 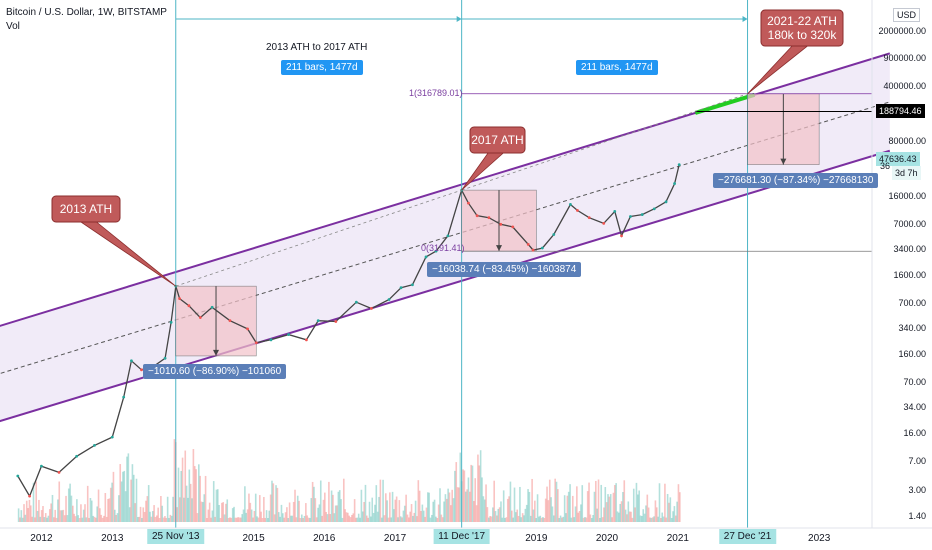 What do you see at coordinates (909, 274) in the screenshot?
I see `y-axis-tick: 1600.00` at bounding box center [909, 274].